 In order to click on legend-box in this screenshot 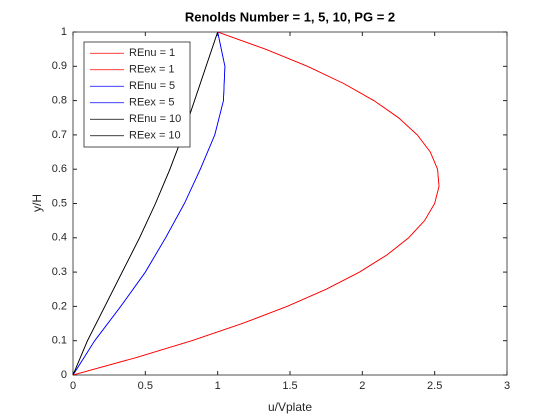, I will do `click(137, 94)`.